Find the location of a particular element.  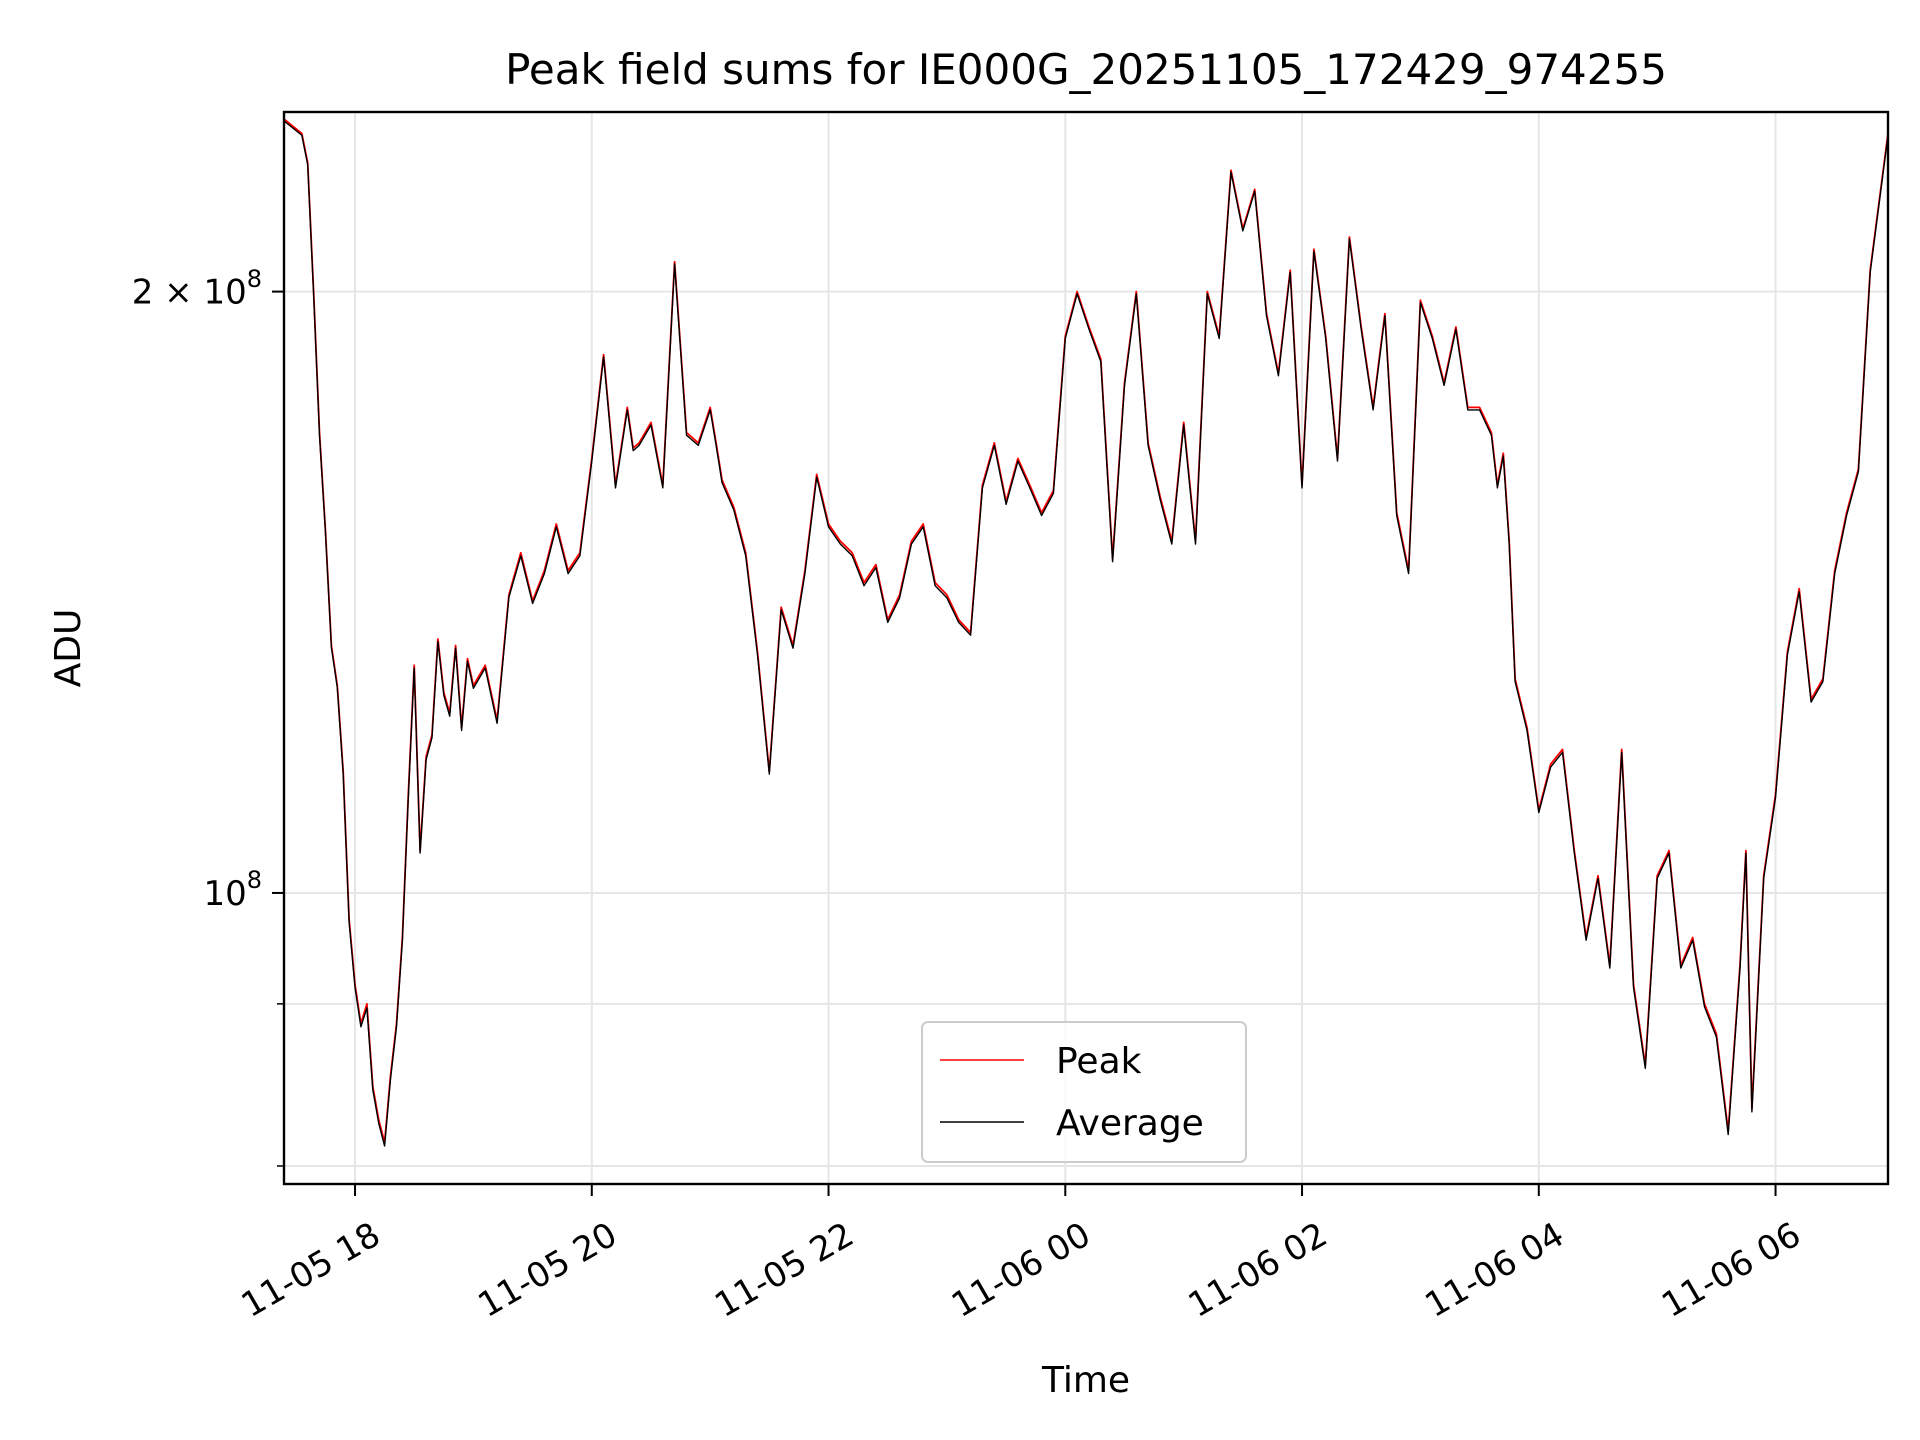

x-axis-label: Time is located at coordinates (1085, 1380).